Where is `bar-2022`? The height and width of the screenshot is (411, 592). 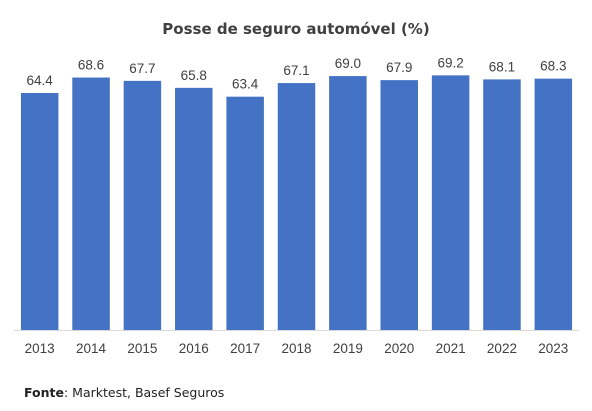 bar-2022 is located at coordinates (502, 204).